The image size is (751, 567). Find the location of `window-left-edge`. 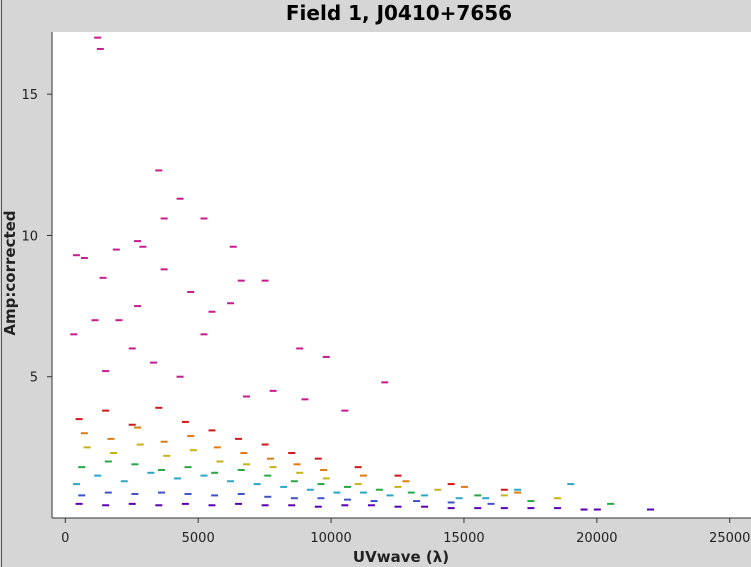

window-left-edge is located at coordinates (1, 283).